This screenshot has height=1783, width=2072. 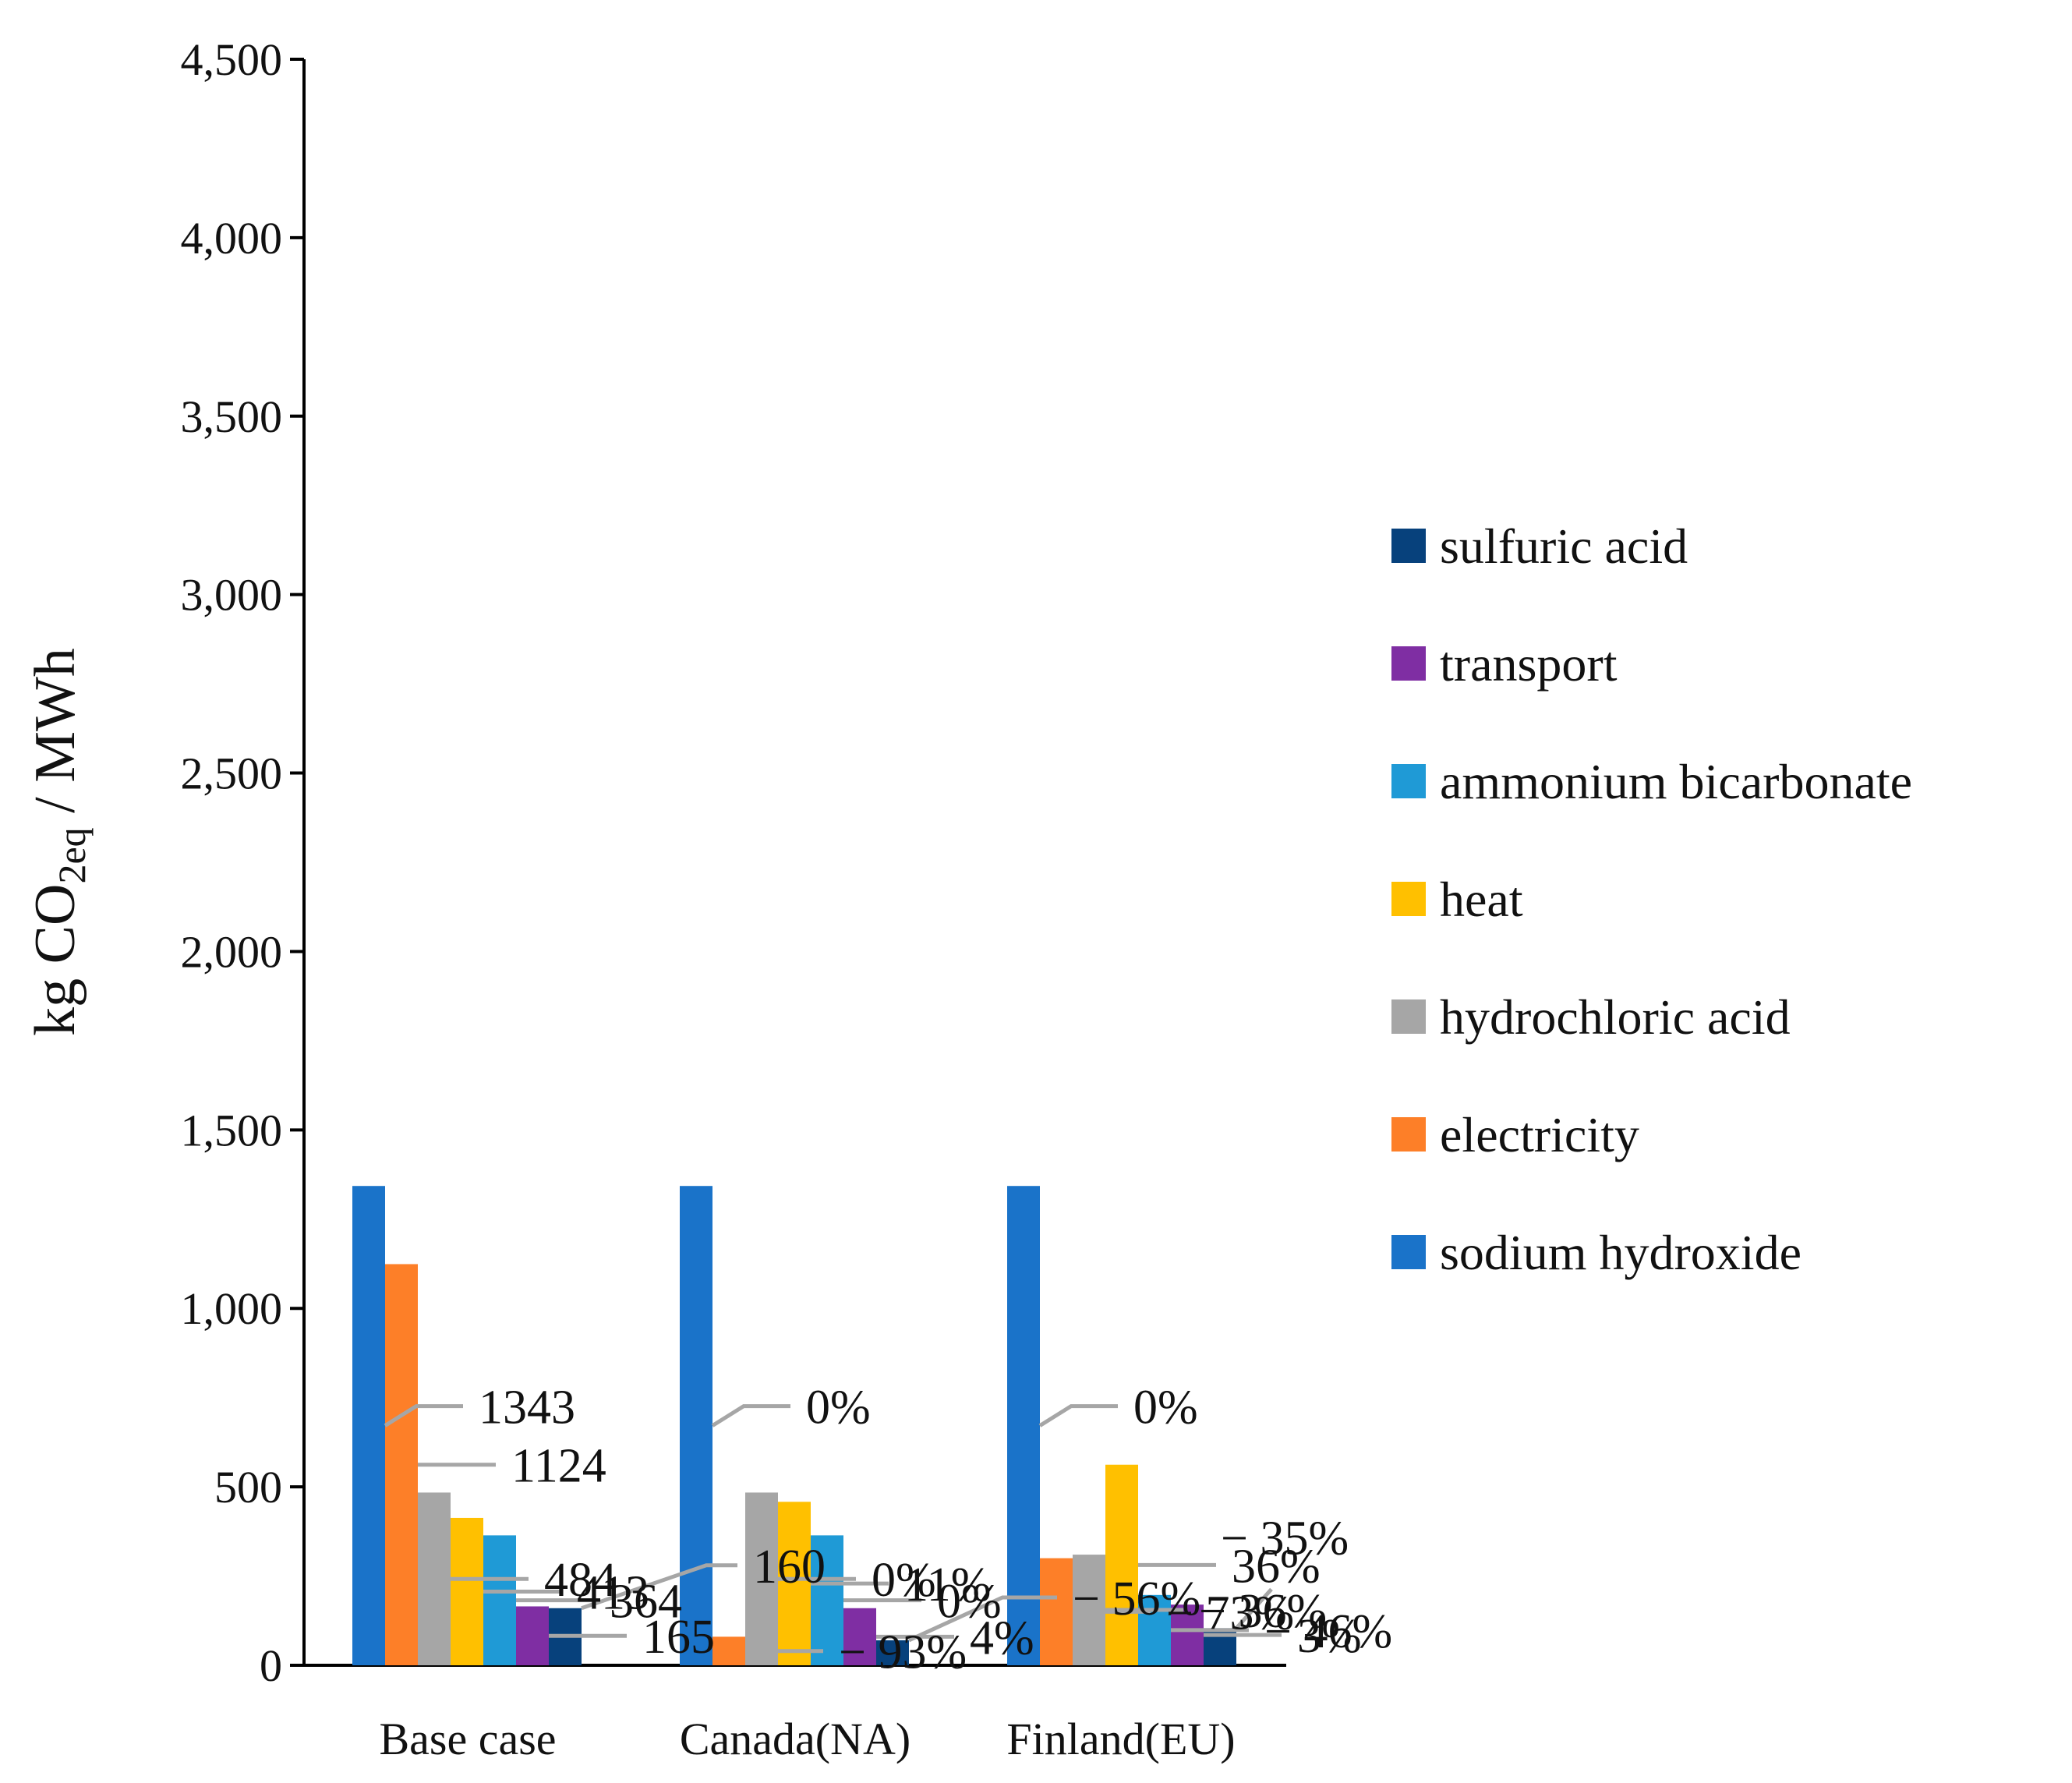 I want to click on leader-lines-group, so click(x=833, y=1529).